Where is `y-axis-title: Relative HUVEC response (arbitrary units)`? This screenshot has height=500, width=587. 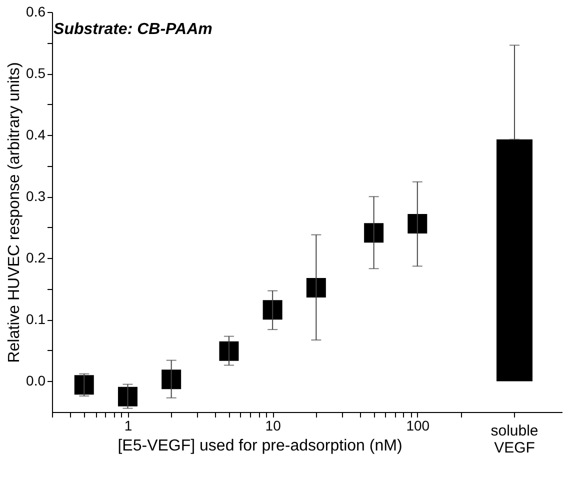 y-axis-title: Relative HUVEC response (arbitrary units) is located at coordinates (15, 212).